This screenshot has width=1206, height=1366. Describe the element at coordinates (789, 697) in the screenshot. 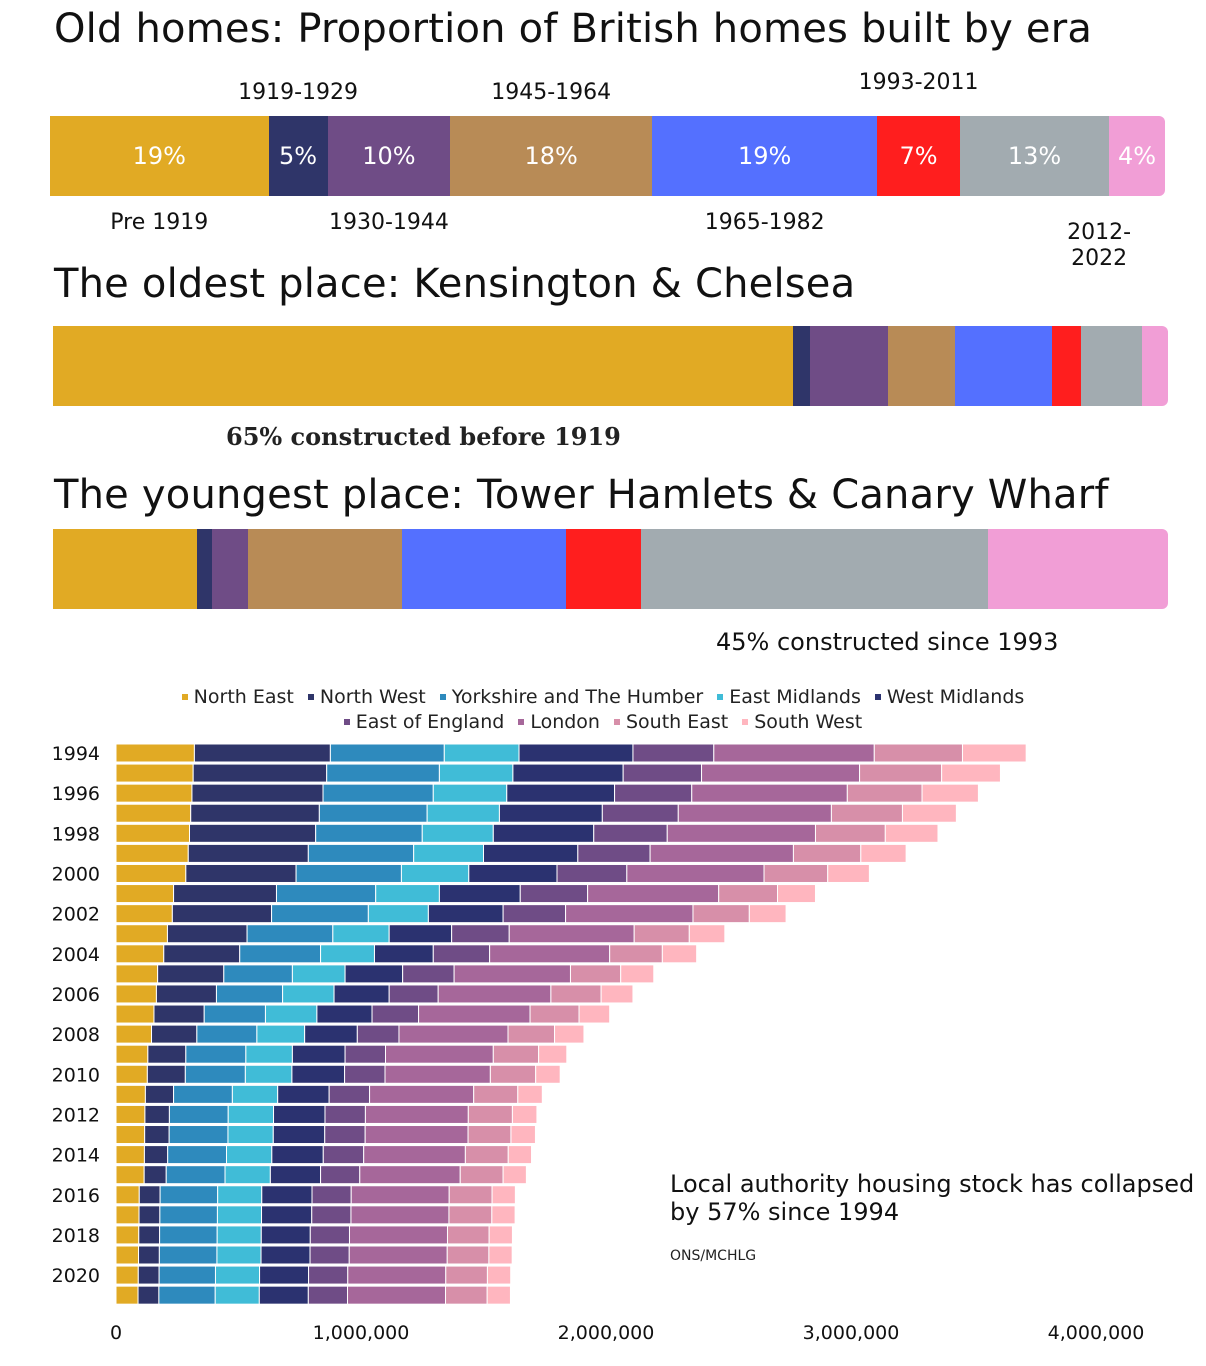

I see `legend-item: East Midlands` at that location.